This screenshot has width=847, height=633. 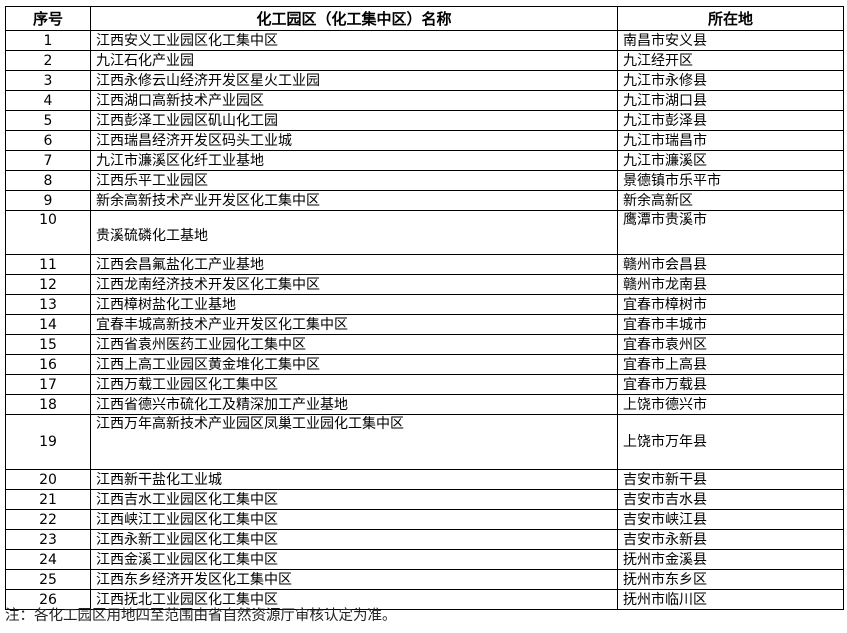 I want to click on table-row: 1 江西安义工业园区化工集中区 南昌市安义县, so click(x=424, y=40).